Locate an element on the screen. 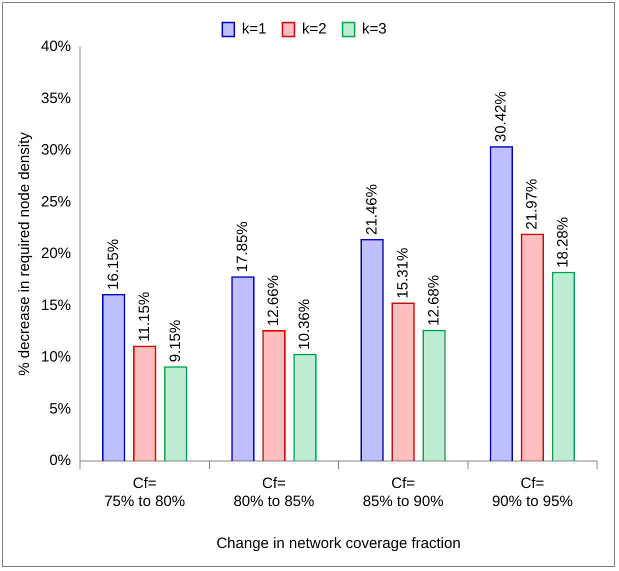  y-tick-label: 35% is located at coordinates (56, 98).